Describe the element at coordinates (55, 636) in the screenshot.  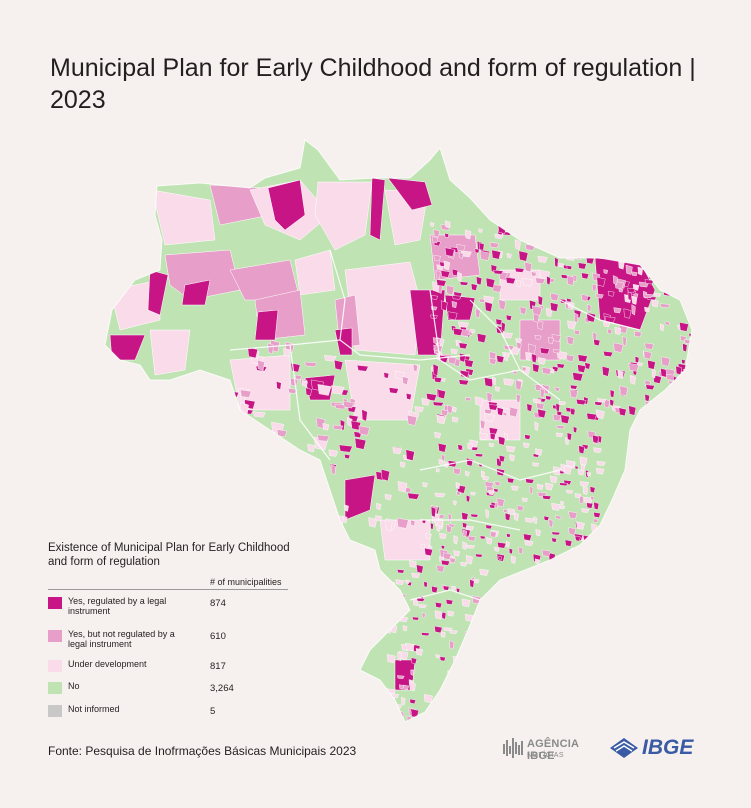
I see `legend-swatch` at that location.